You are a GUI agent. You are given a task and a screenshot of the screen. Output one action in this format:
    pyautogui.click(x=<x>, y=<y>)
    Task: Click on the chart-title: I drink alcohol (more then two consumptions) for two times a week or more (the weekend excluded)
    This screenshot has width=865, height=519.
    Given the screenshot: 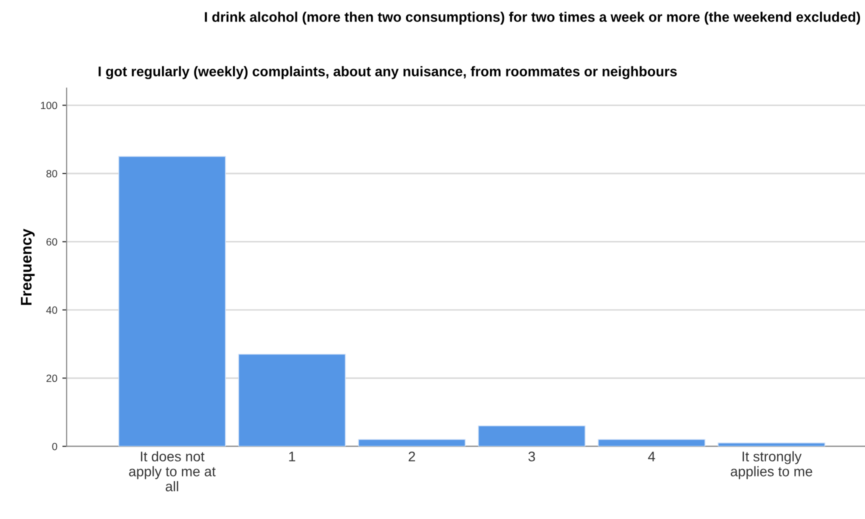 What is the action you would take?
    pyautogui.click(x=532, y=18)
    